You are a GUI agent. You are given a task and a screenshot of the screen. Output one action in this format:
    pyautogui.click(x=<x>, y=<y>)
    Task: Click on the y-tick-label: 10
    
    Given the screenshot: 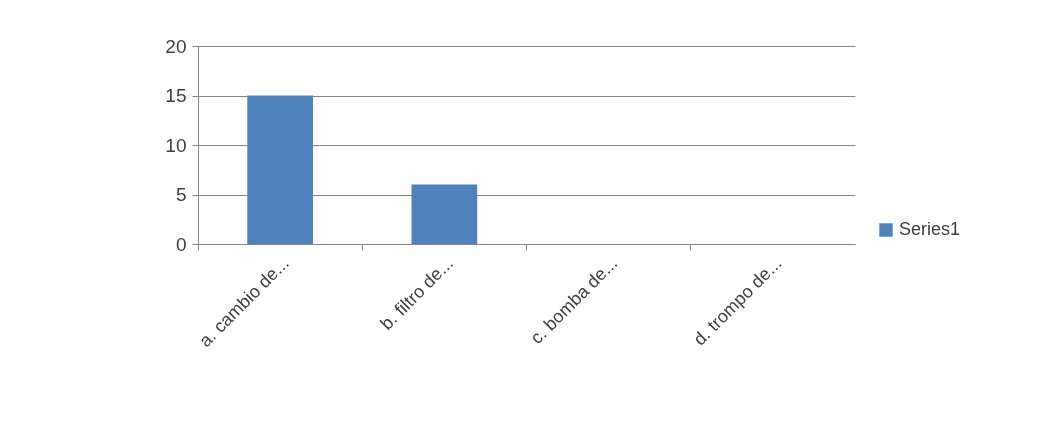 What is the action you would take?
    pyautogui.click(x=176, y=145)
    